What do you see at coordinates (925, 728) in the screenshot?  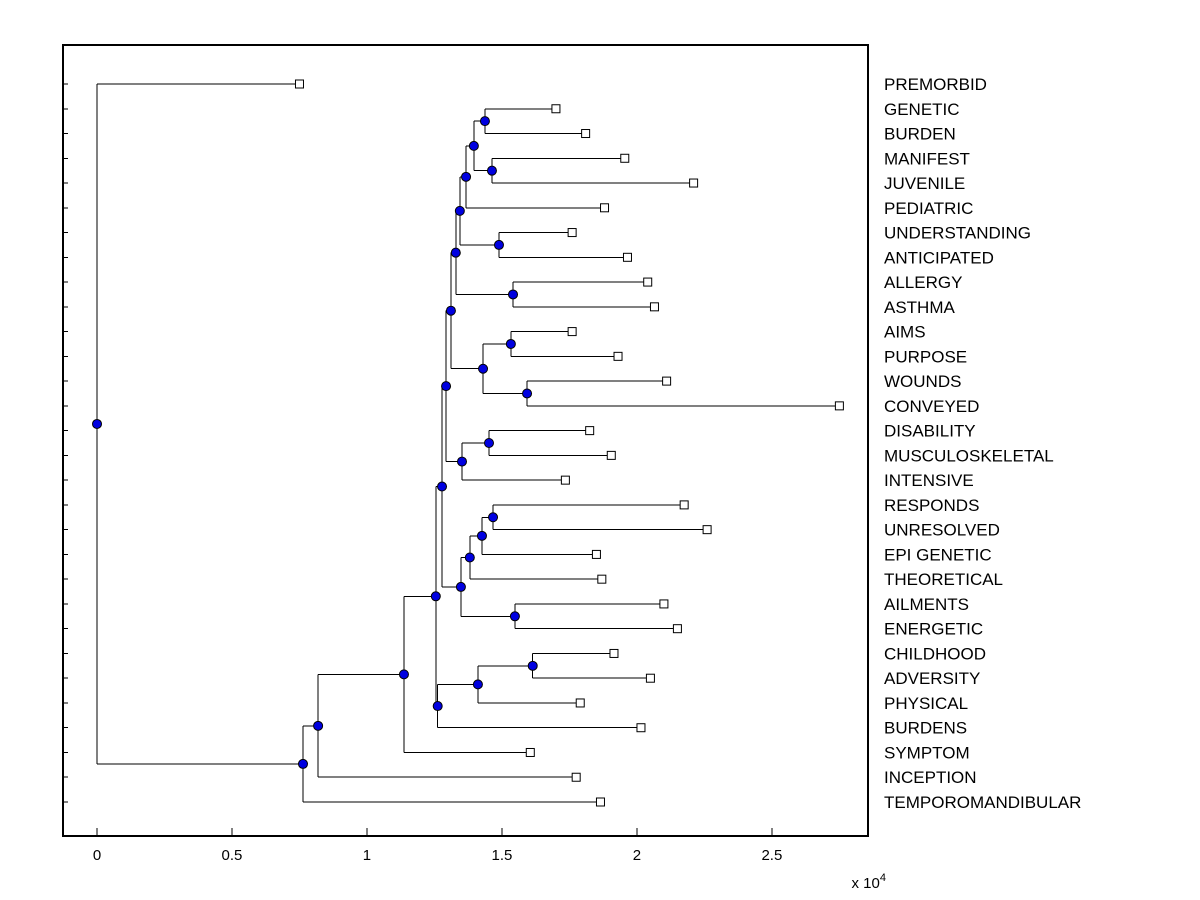 I see `leaf-label: BURDENS` at bounding box center [925, 728].